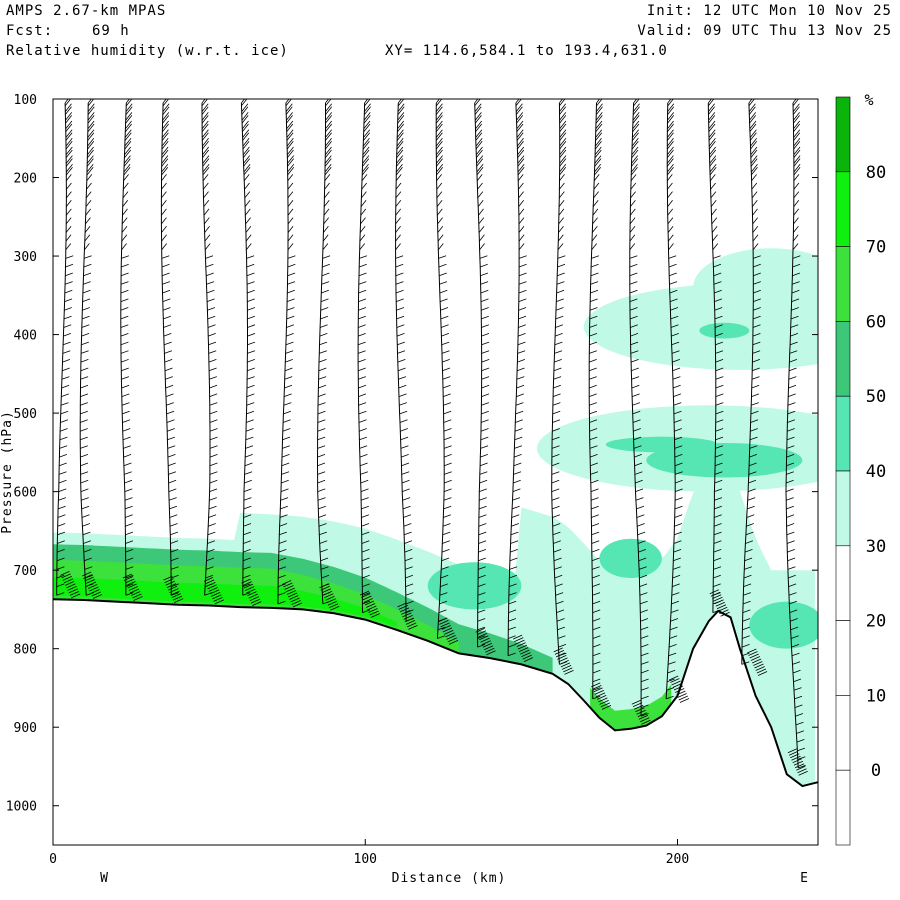 The width and height of the screenshot is (900, 900). I want to click on y-tick-label: 800, so click(25, 650).